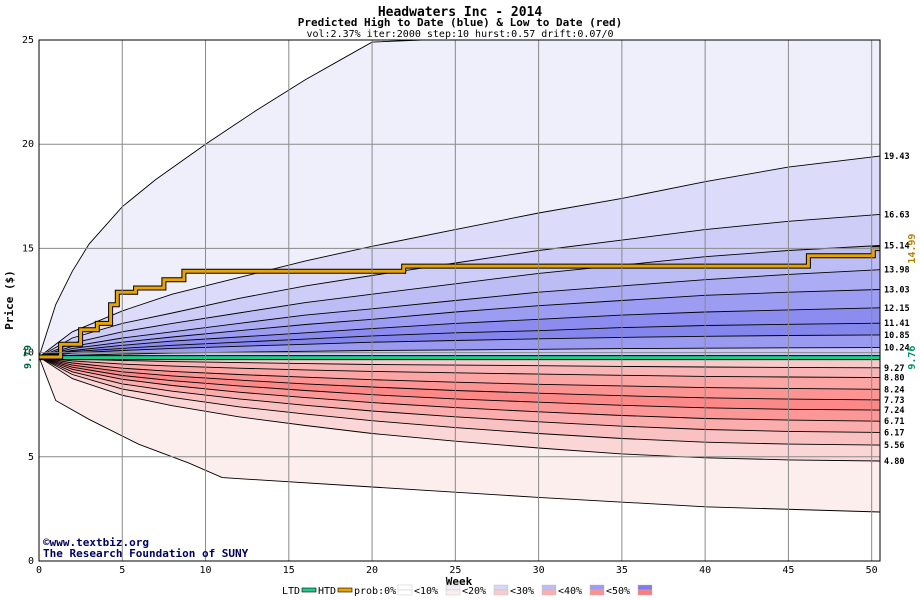  I want to click on x-tick-label: 35, so click(622, 570).